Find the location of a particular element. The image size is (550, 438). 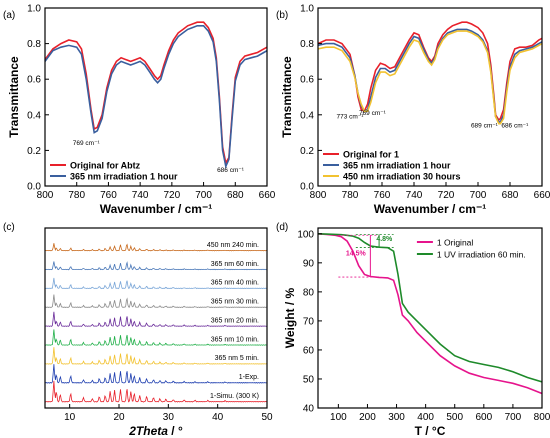

x-tick-label: 400 is located at coordinates (425, 417).